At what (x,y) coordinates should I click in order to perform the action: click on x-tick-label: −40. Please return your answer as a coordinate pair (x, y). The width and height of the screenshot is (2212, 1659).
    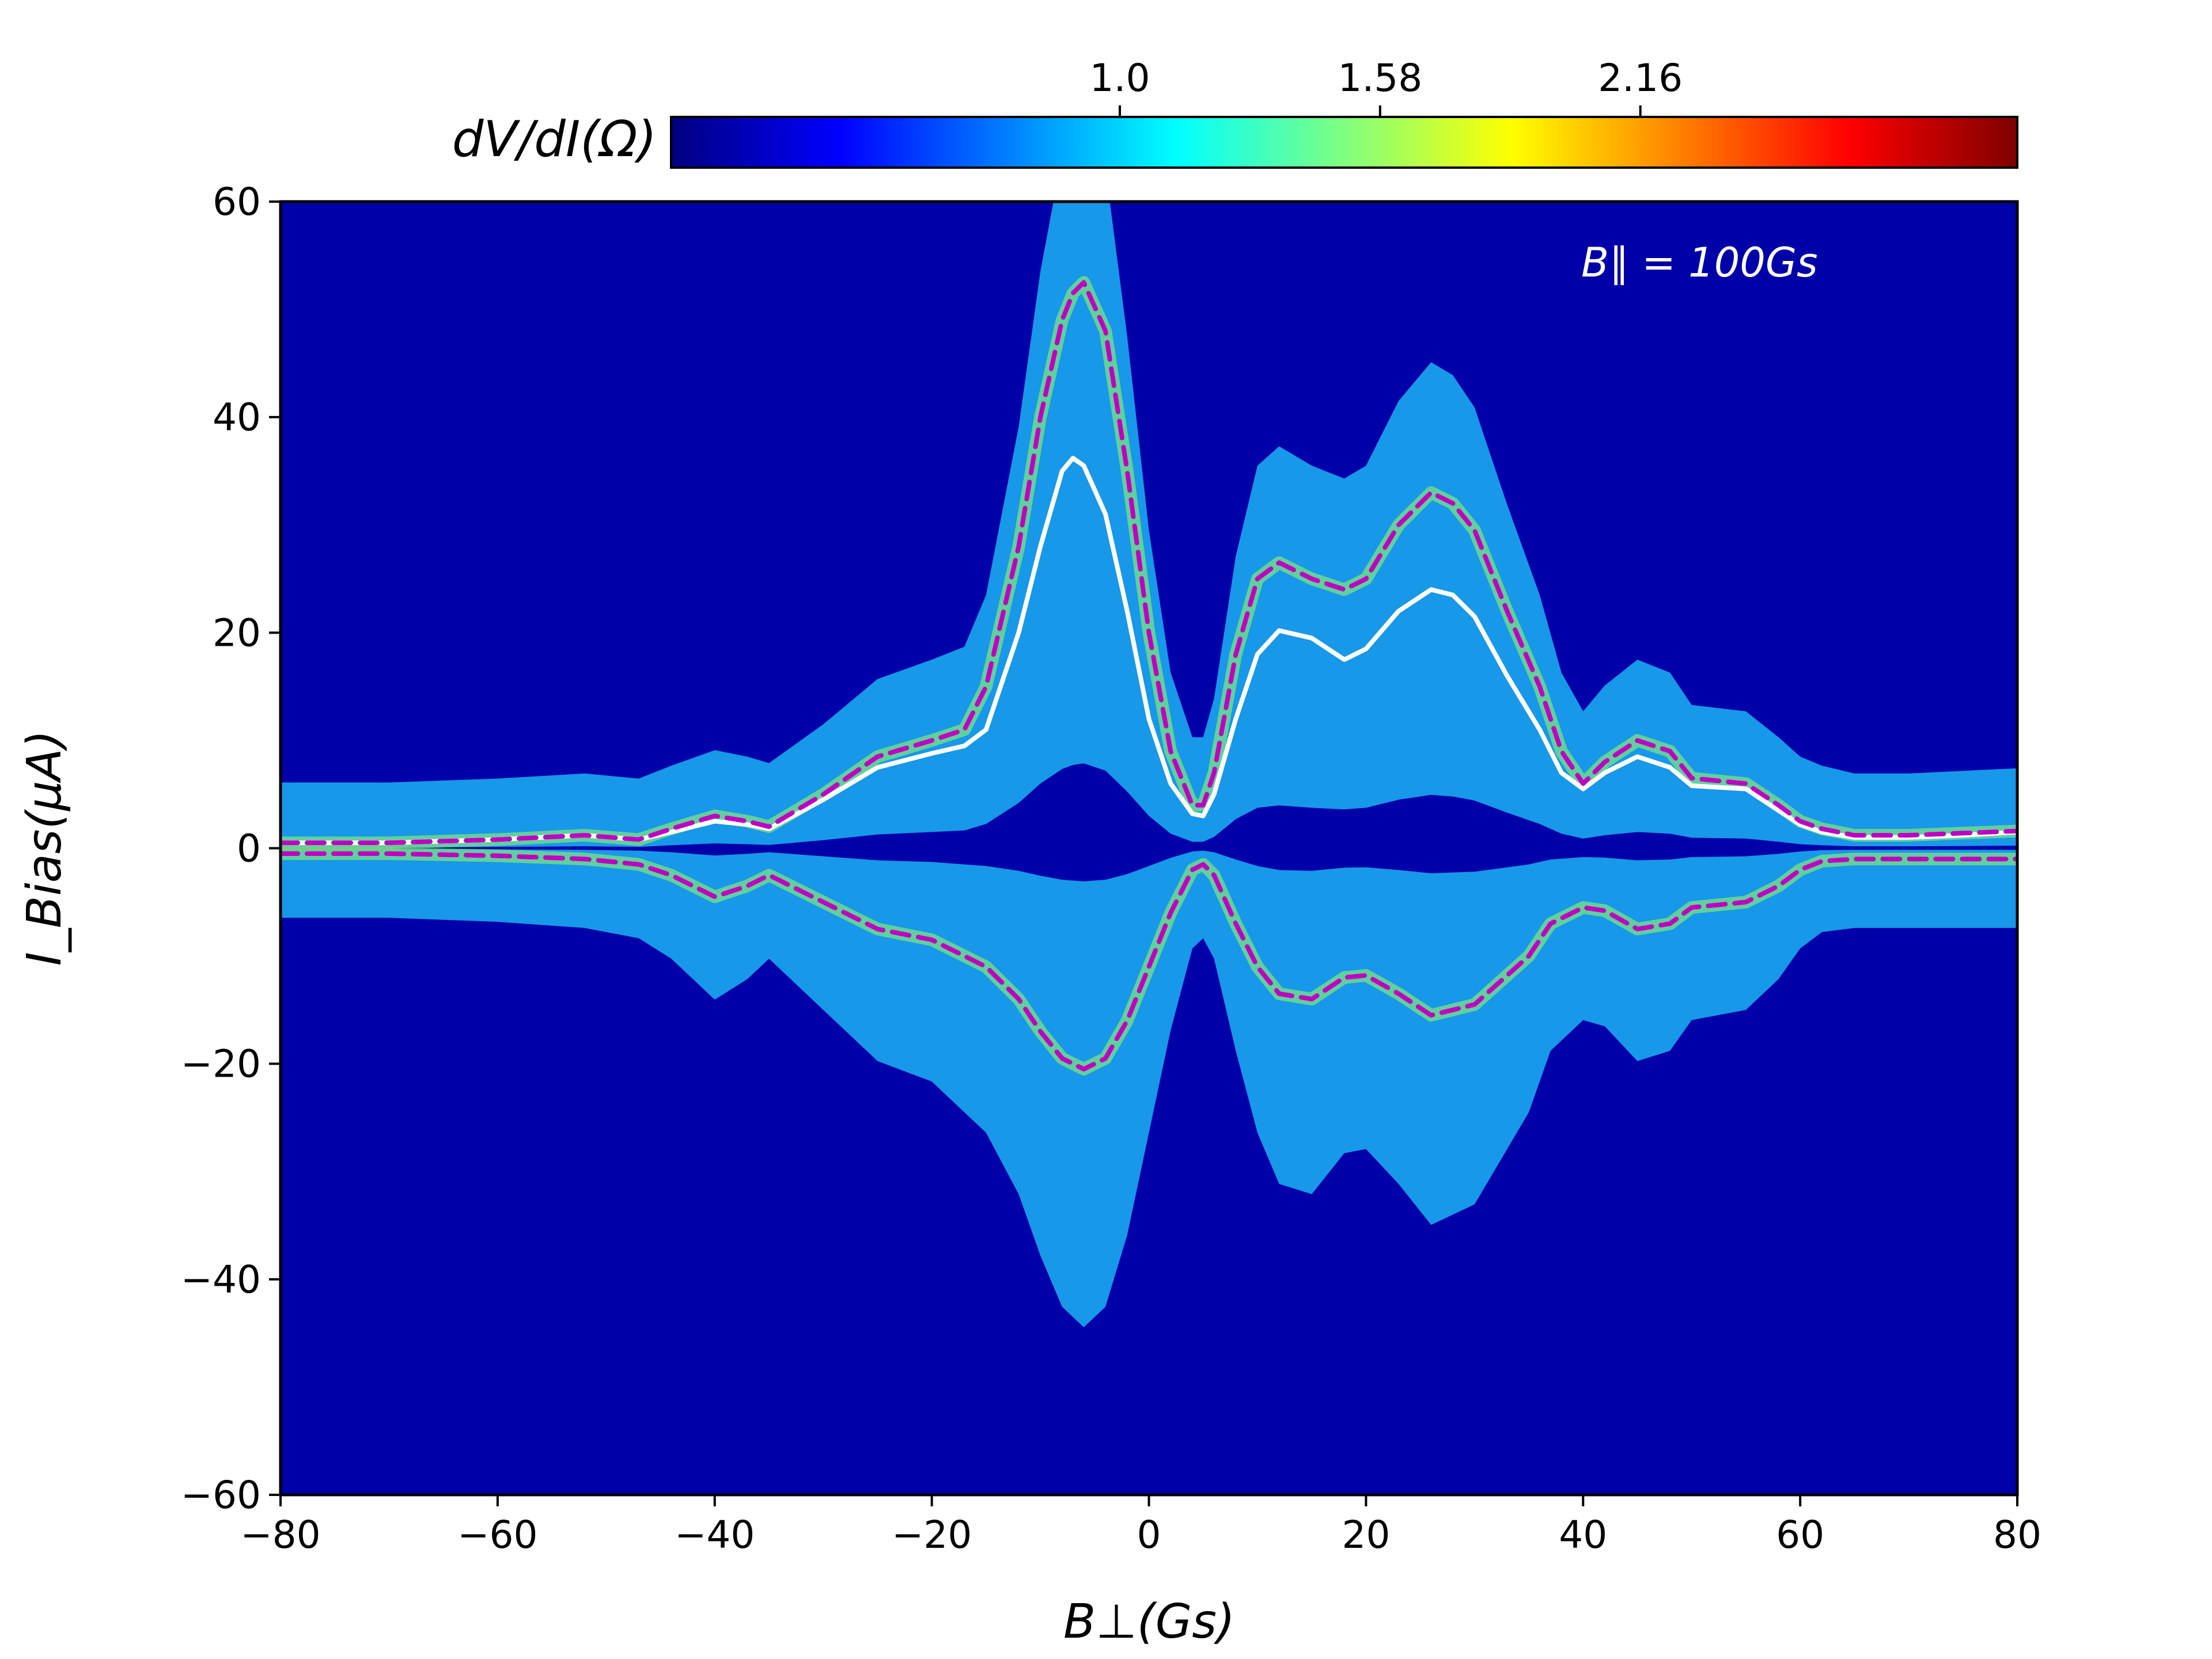
    Looking at the image, I should click on (715, 1535).